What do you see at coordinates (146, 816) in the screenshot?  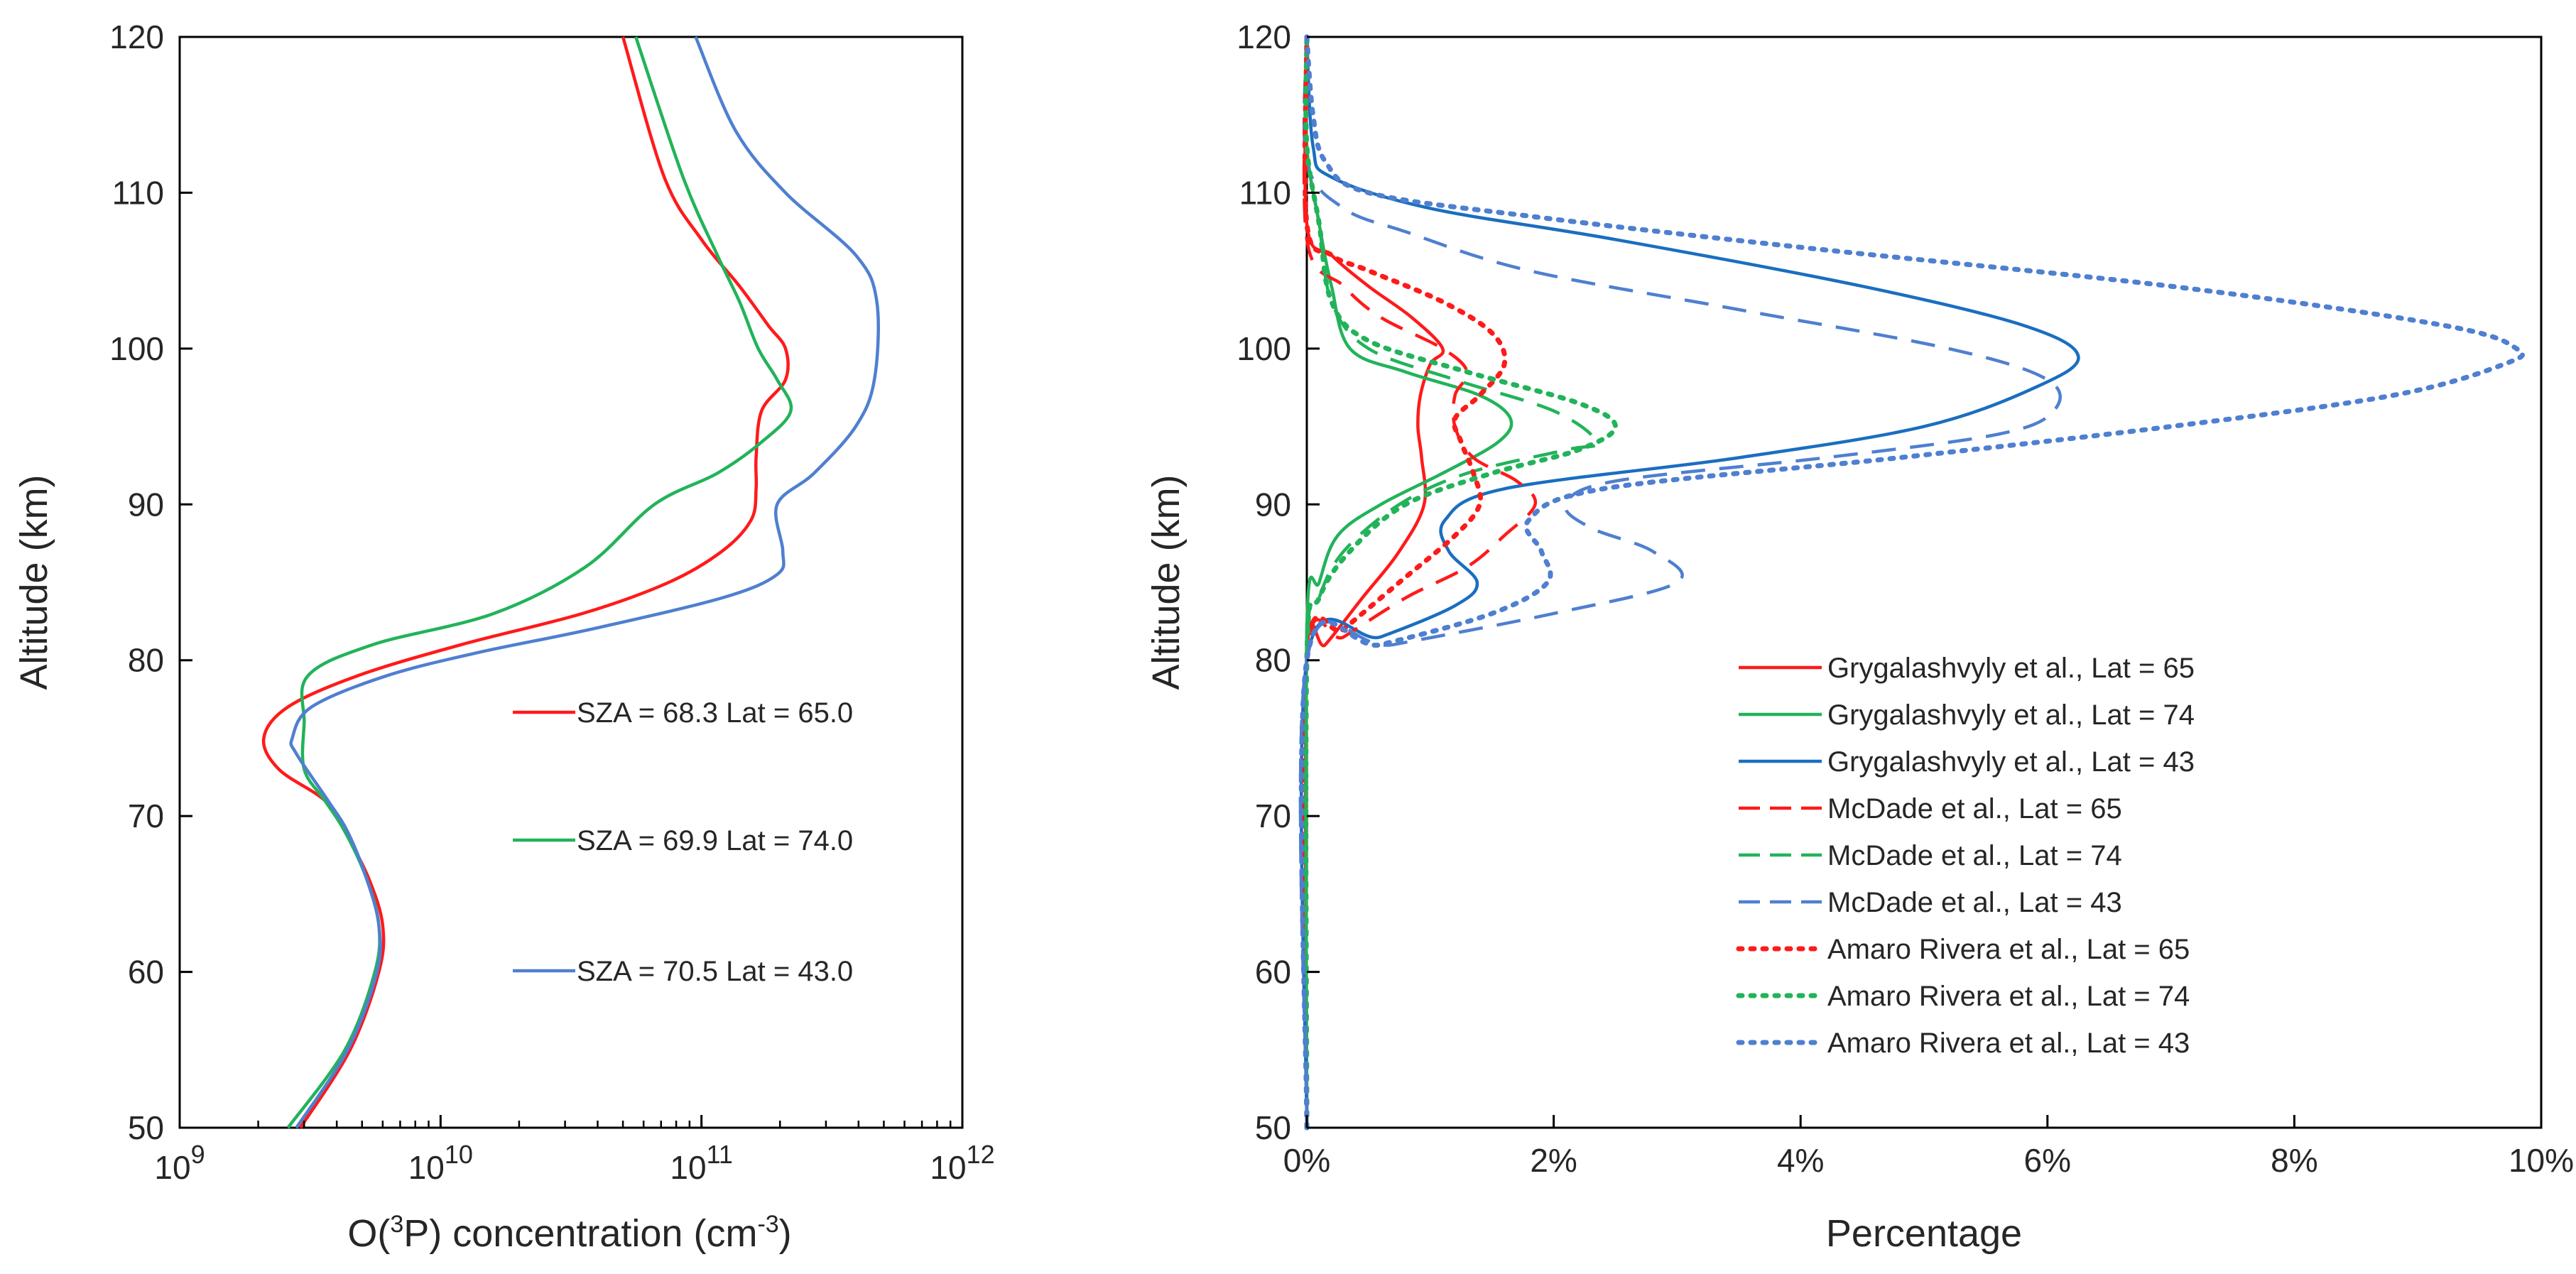 I see `left-y-tick-label: 70` at bounding box center [146, 816].